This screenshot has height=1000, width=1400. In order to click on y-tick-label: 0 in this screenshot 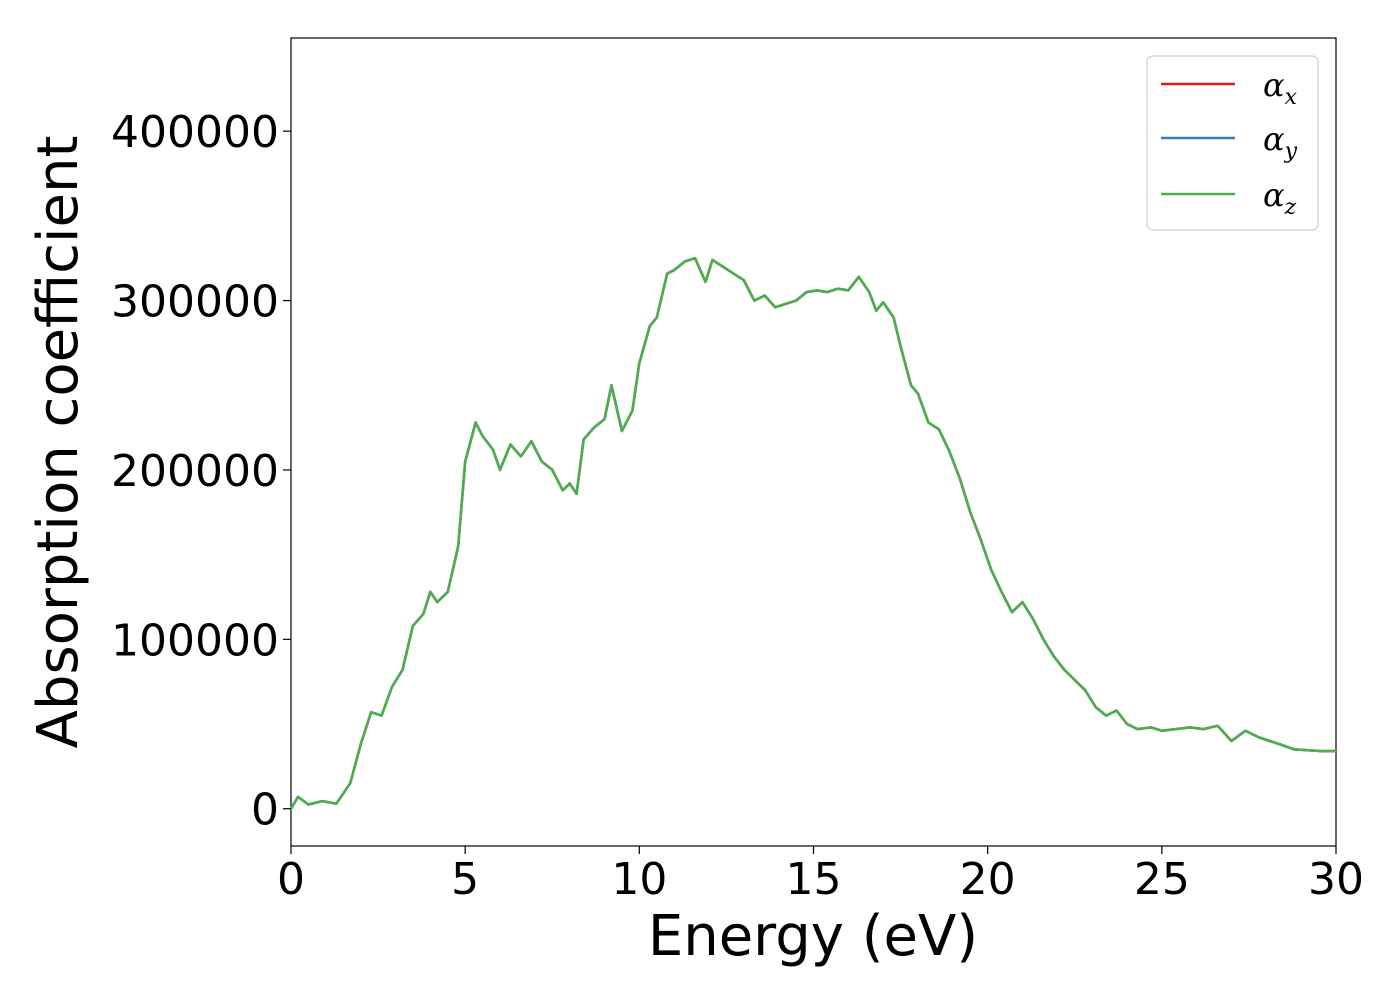, I will do `click(265, 810)`.